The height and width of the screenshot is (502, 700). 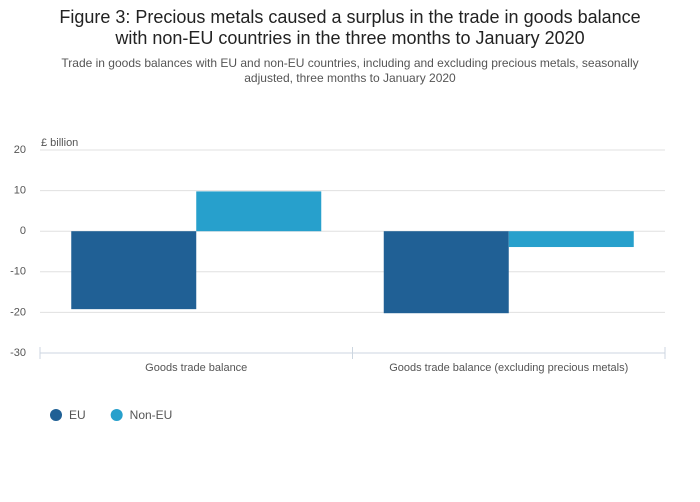 I want to click on y-tick-label: 10, so click(x=20, y=191).